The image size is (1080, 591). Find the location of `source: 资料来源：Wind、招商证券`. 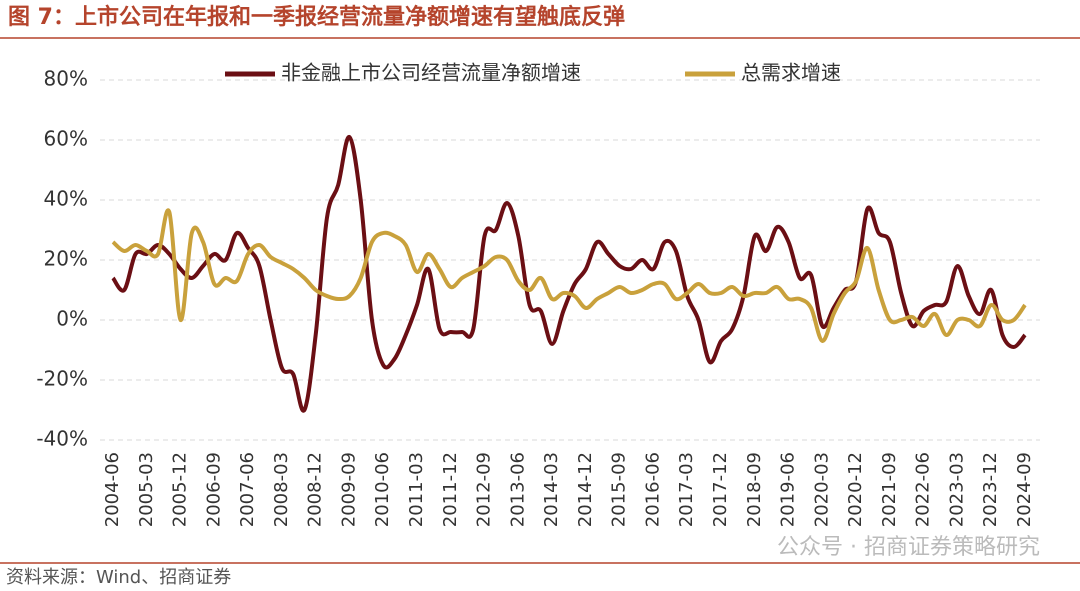

source: 资料来源：Wind、招商证券 is located at coordinates (118, 577).